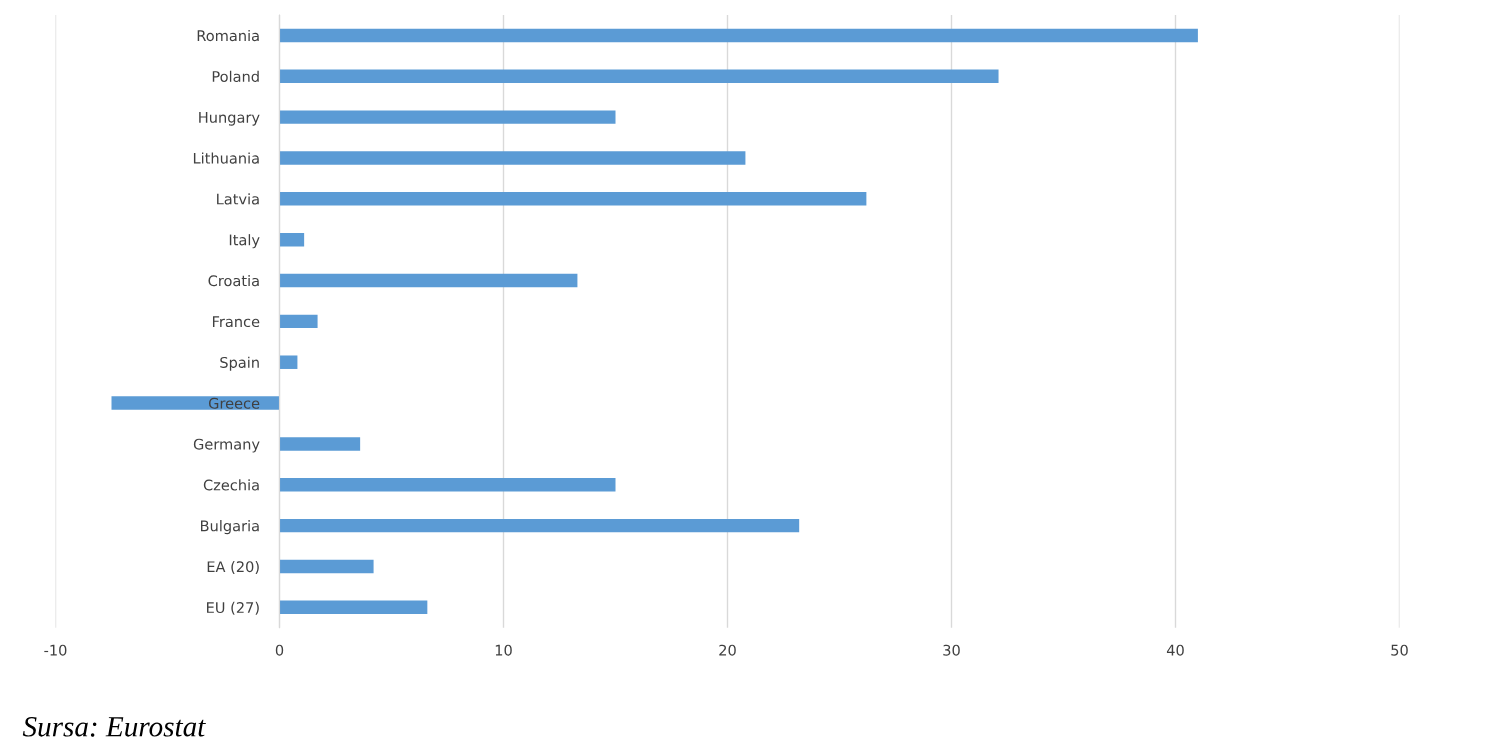 The width and height of the screenshot is (1500, 750). What do you see at coordinates (233, 280) in the screenshot?
I see `y-tick-label: Croatia` at bounding box center [233, 280].